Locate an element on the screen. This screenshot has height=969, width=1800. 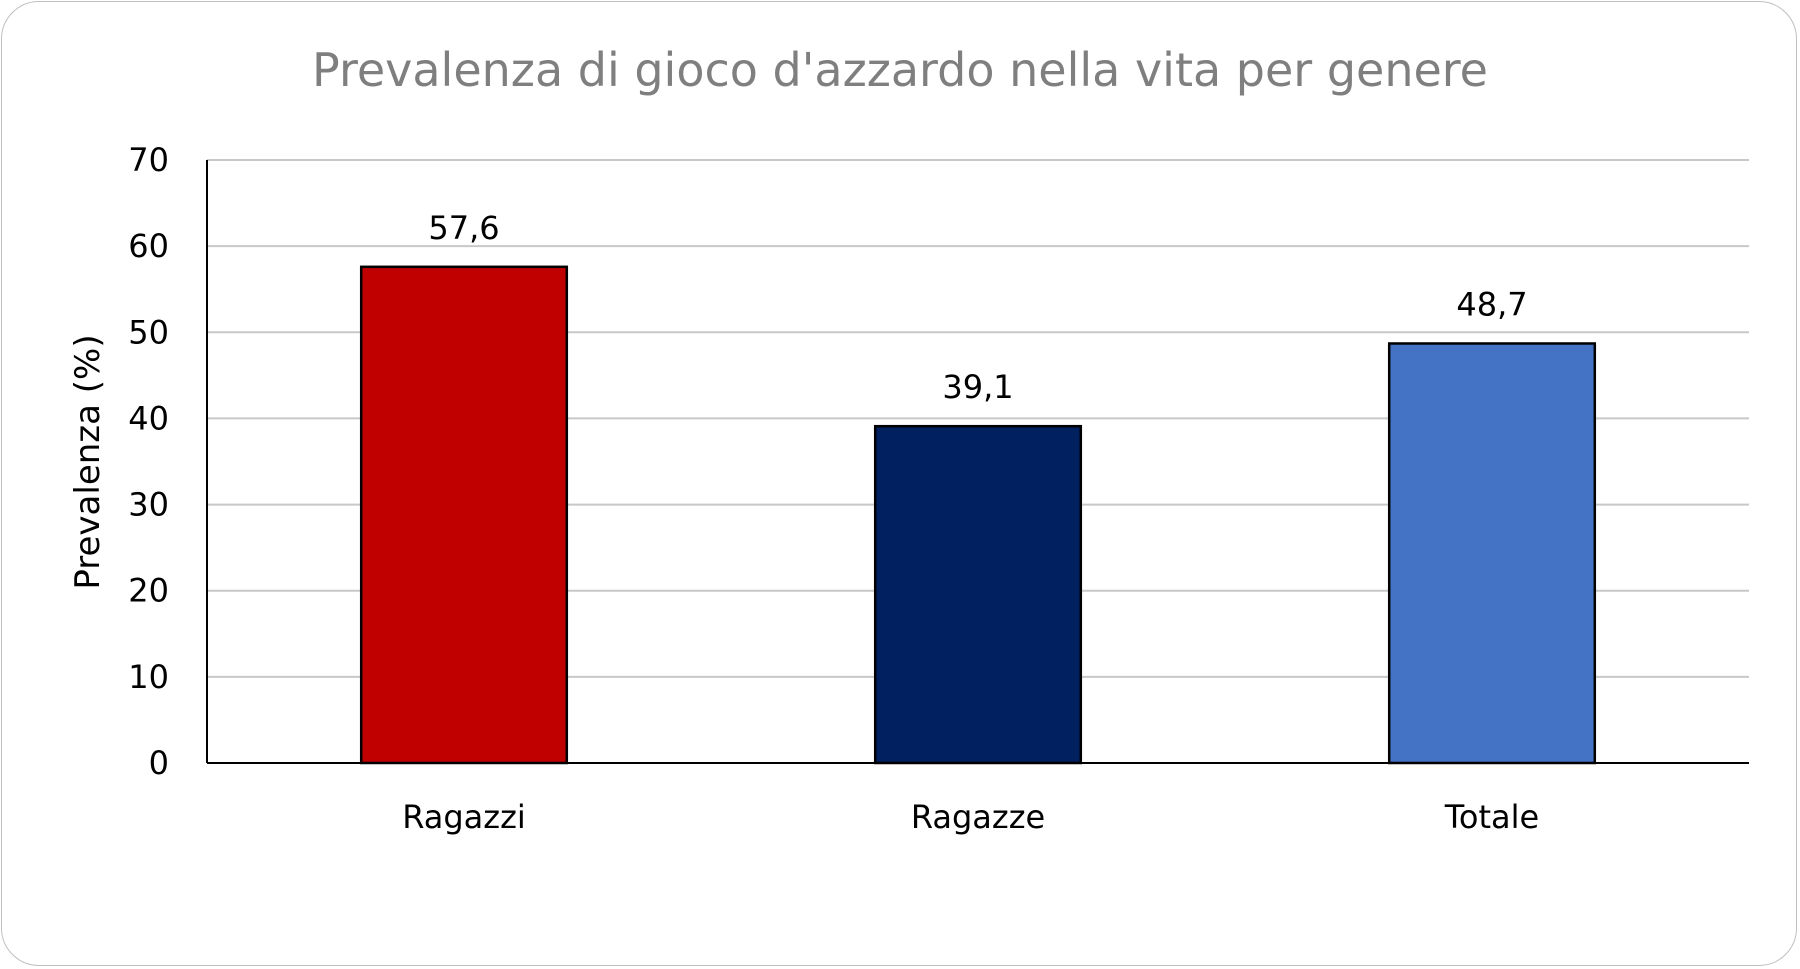
y-tick-label: 50 is located at coordinates (148, 332).